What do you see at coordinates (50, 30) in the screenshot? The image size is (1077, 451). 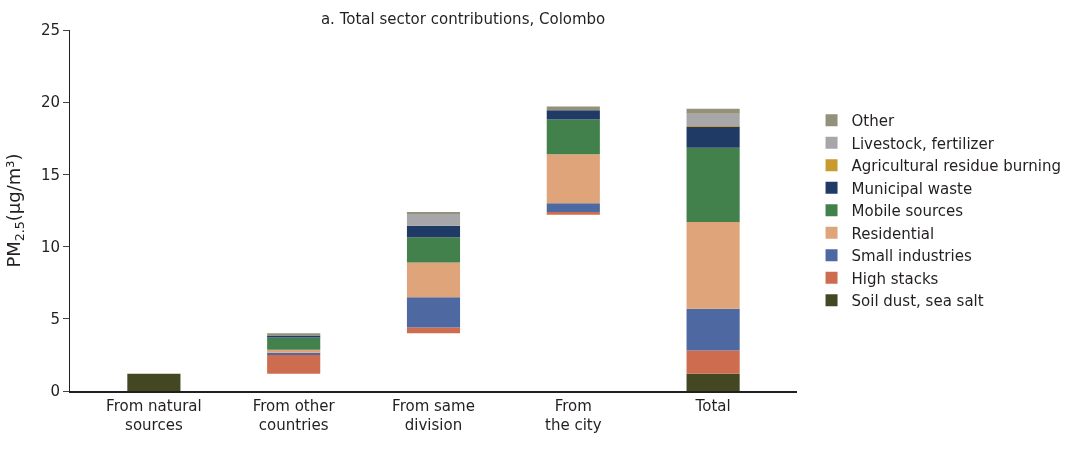 I see `y-tick-label: 25` at bounding box center [50, 30].